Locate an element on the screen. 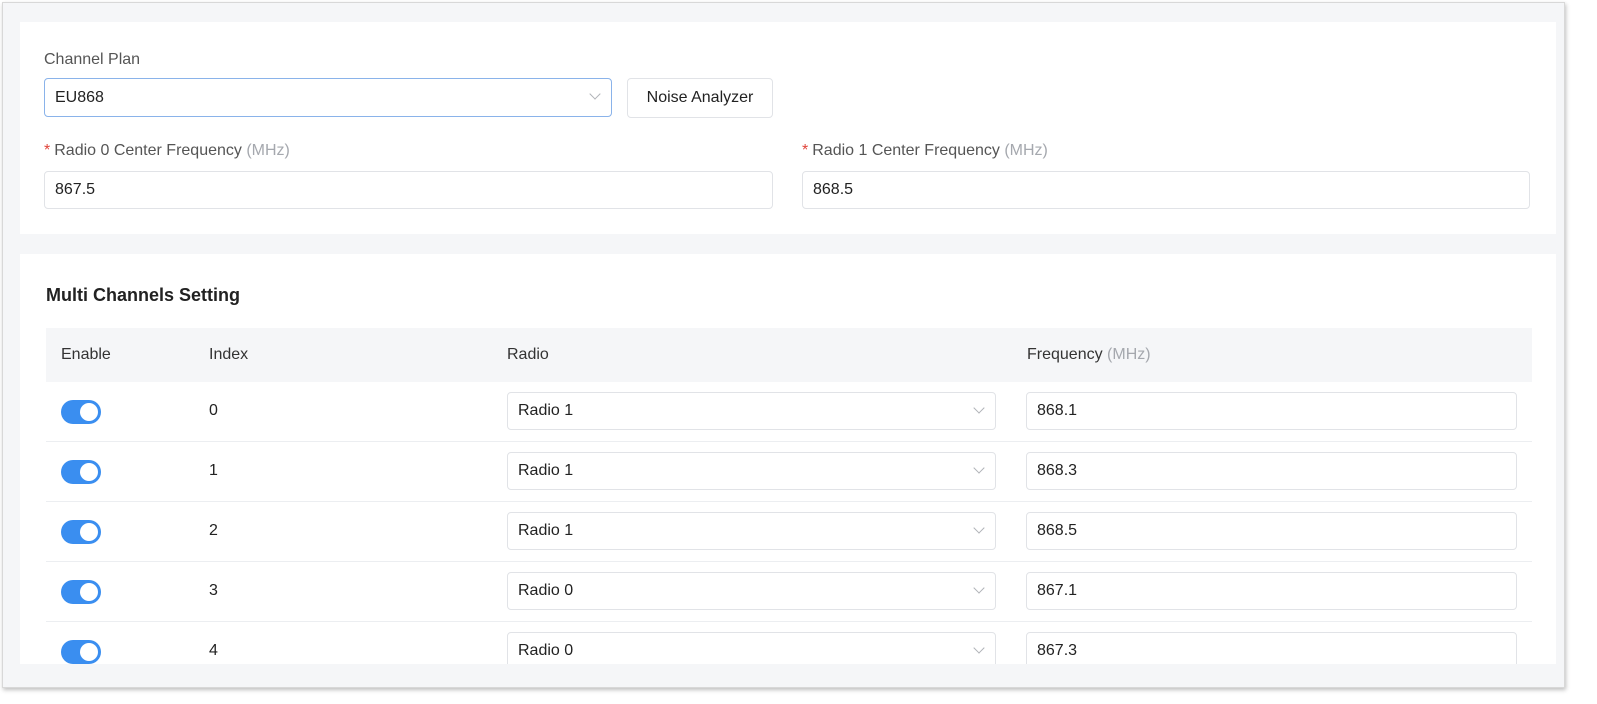  table-row: 3 Radio 0 867.1 is located at coordinates (789, 592).